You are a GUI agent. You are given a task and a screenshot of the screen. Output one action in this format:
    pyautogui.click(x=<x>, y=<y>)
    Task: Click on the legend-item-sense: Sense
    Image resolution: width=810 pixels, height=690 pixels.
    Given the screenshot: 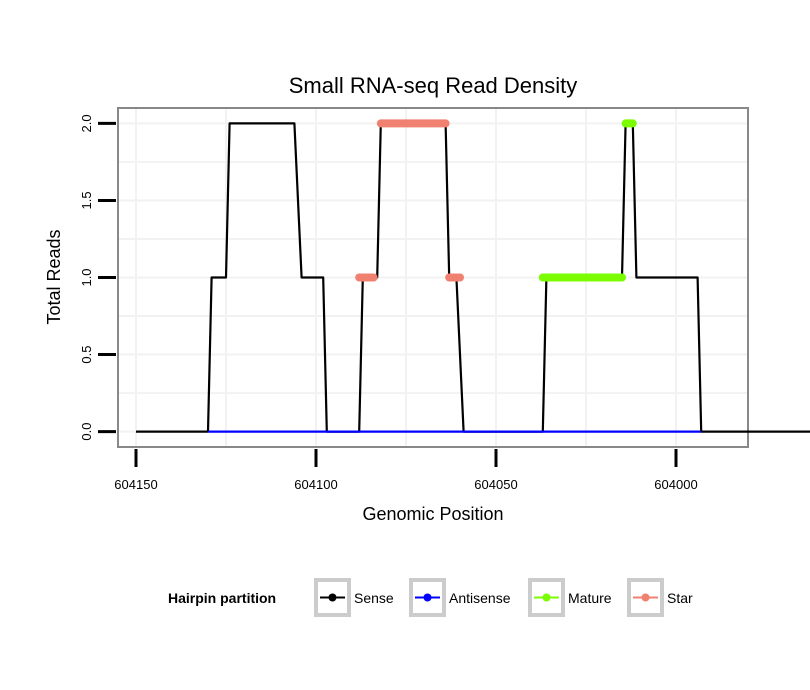 What is the action you would take?
    pyautogui.click(x=354, y=597)
    